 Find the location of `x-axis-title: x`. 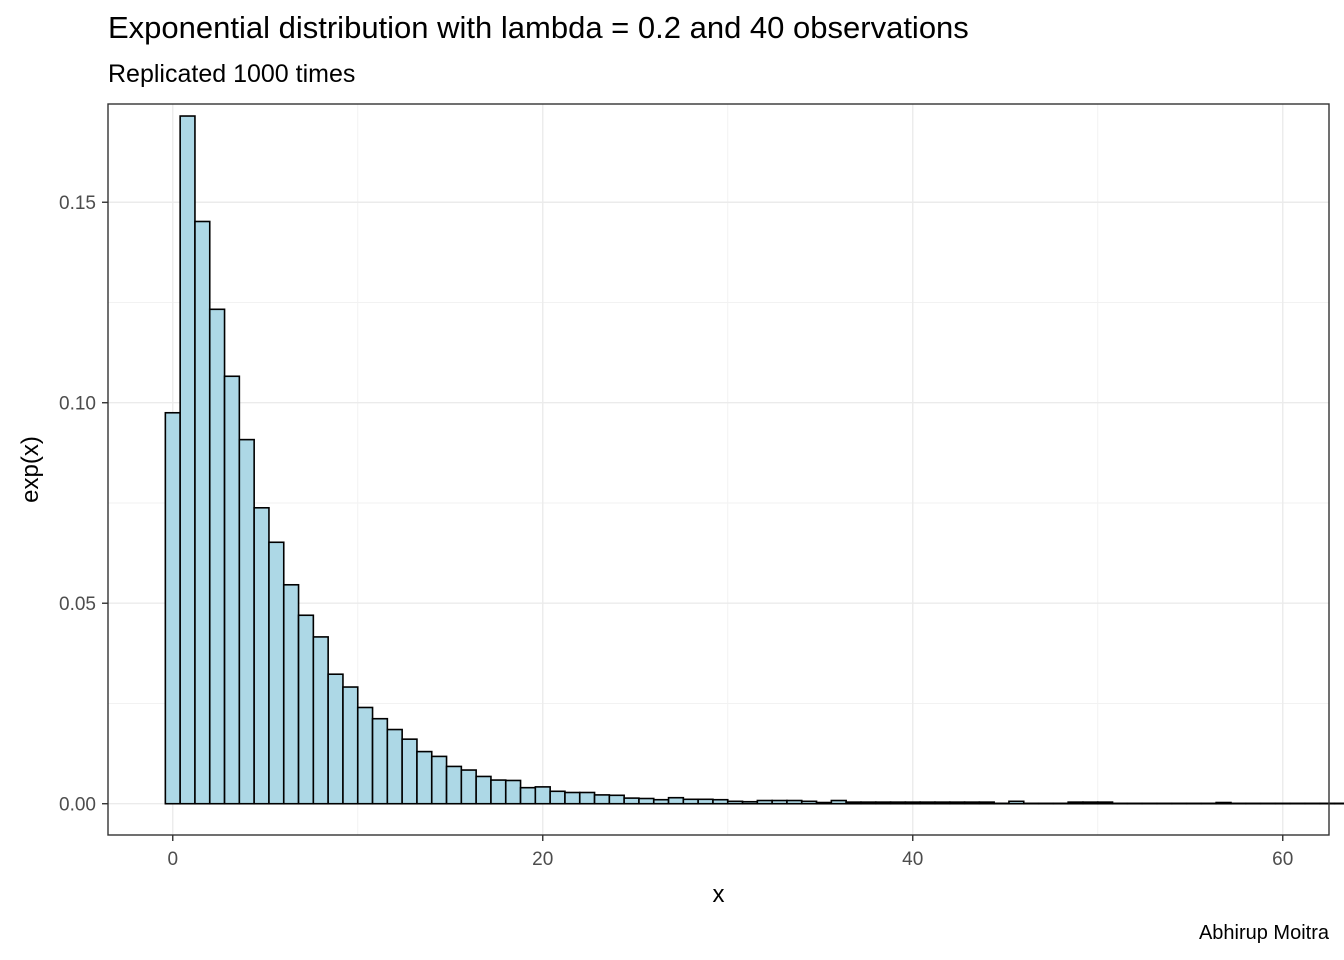

x-axis-title: x is located at coordinates (719, 894).